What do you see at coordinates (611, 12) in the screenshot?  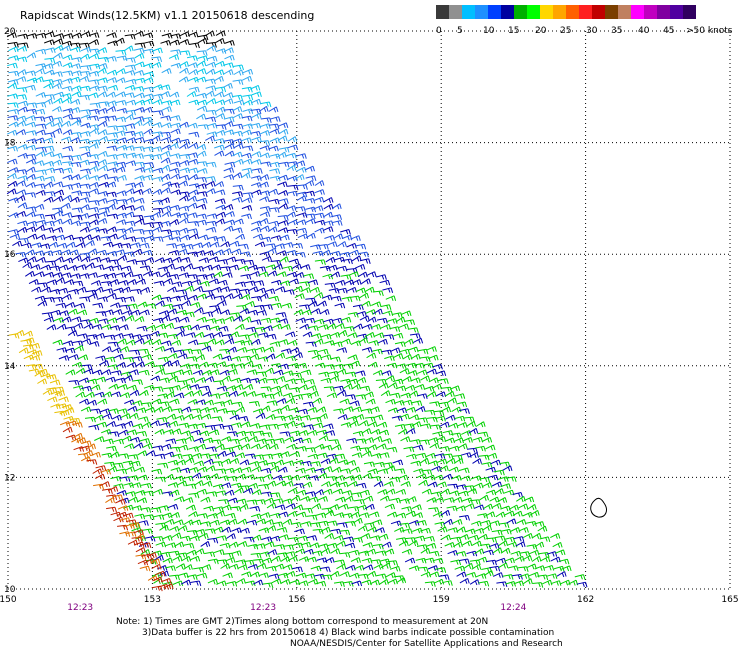 I see `colorbar-swatch` at bounding box center [611, 12].